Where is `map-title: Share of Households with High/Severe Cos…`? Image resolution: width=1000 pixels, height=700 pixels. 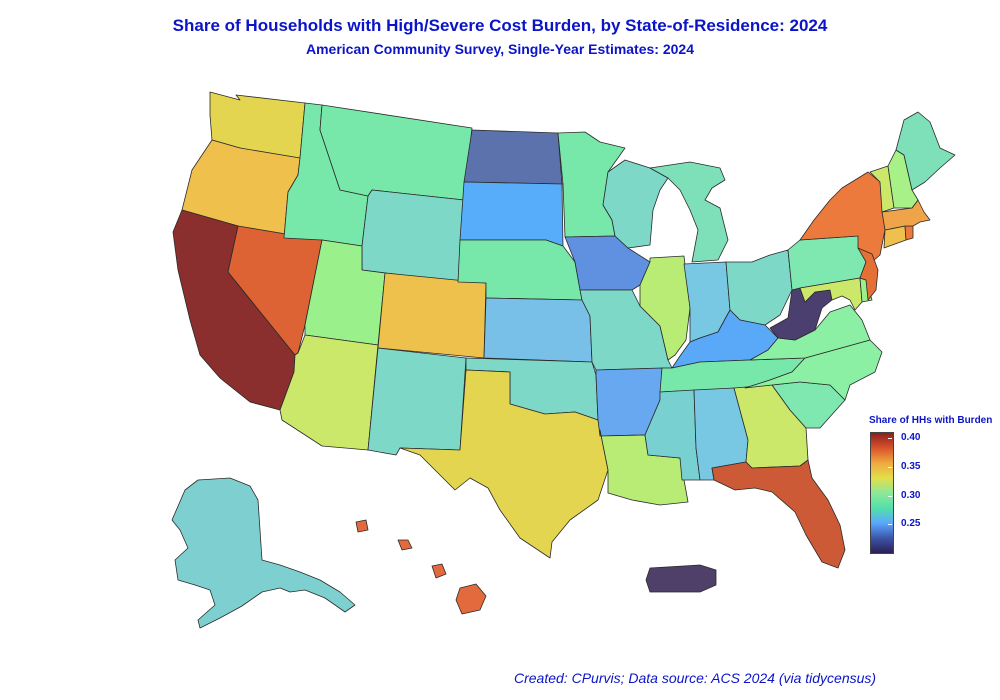 map-title: Share of Households with High/Severe Cos… is located at coordinates (500, 25).